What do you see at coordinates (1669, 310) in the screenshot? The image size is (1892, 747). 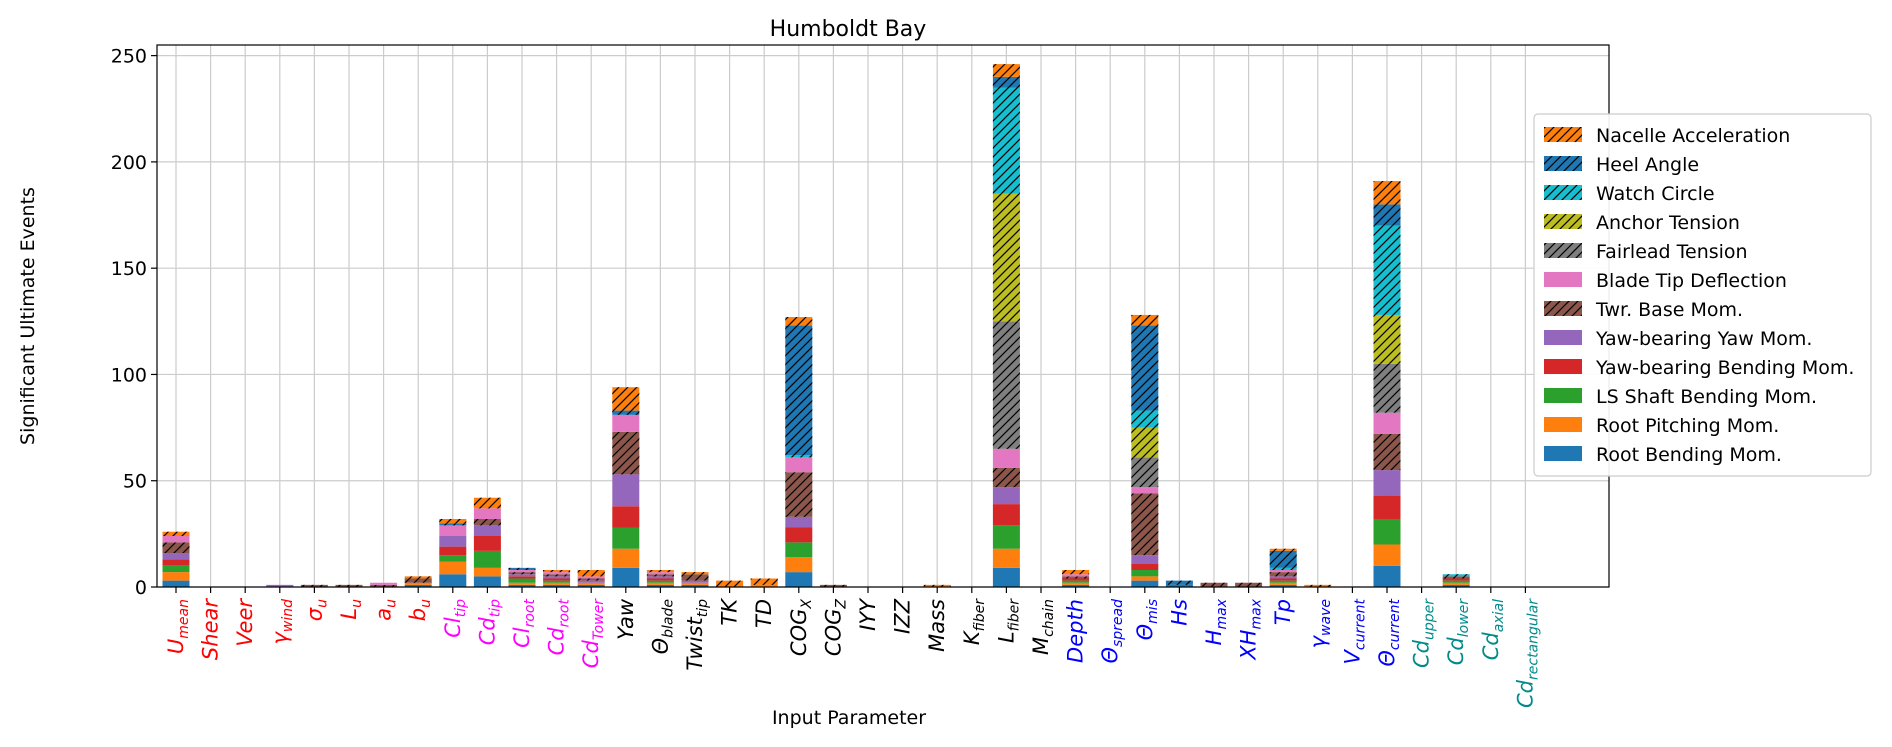 I see `legend-label: Twr. Base Mom.` at bounding box center [1669, 310].